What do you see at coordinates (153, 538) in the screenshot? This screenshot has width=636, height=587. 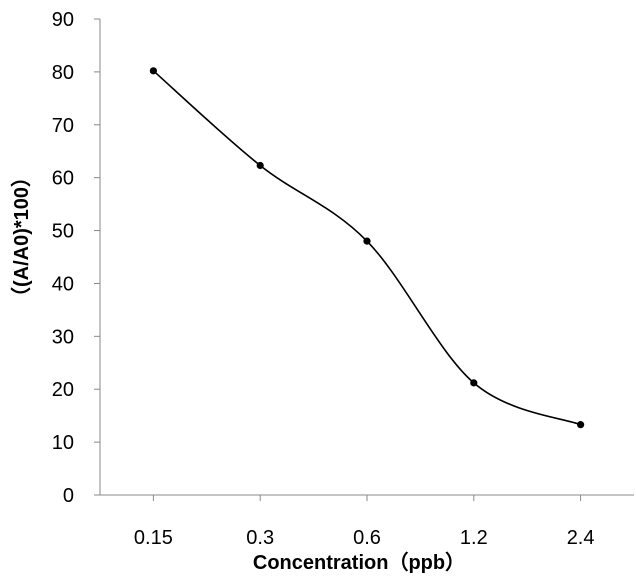 I see `x-tick-label: 0.15` at bounding box center [153, 538].